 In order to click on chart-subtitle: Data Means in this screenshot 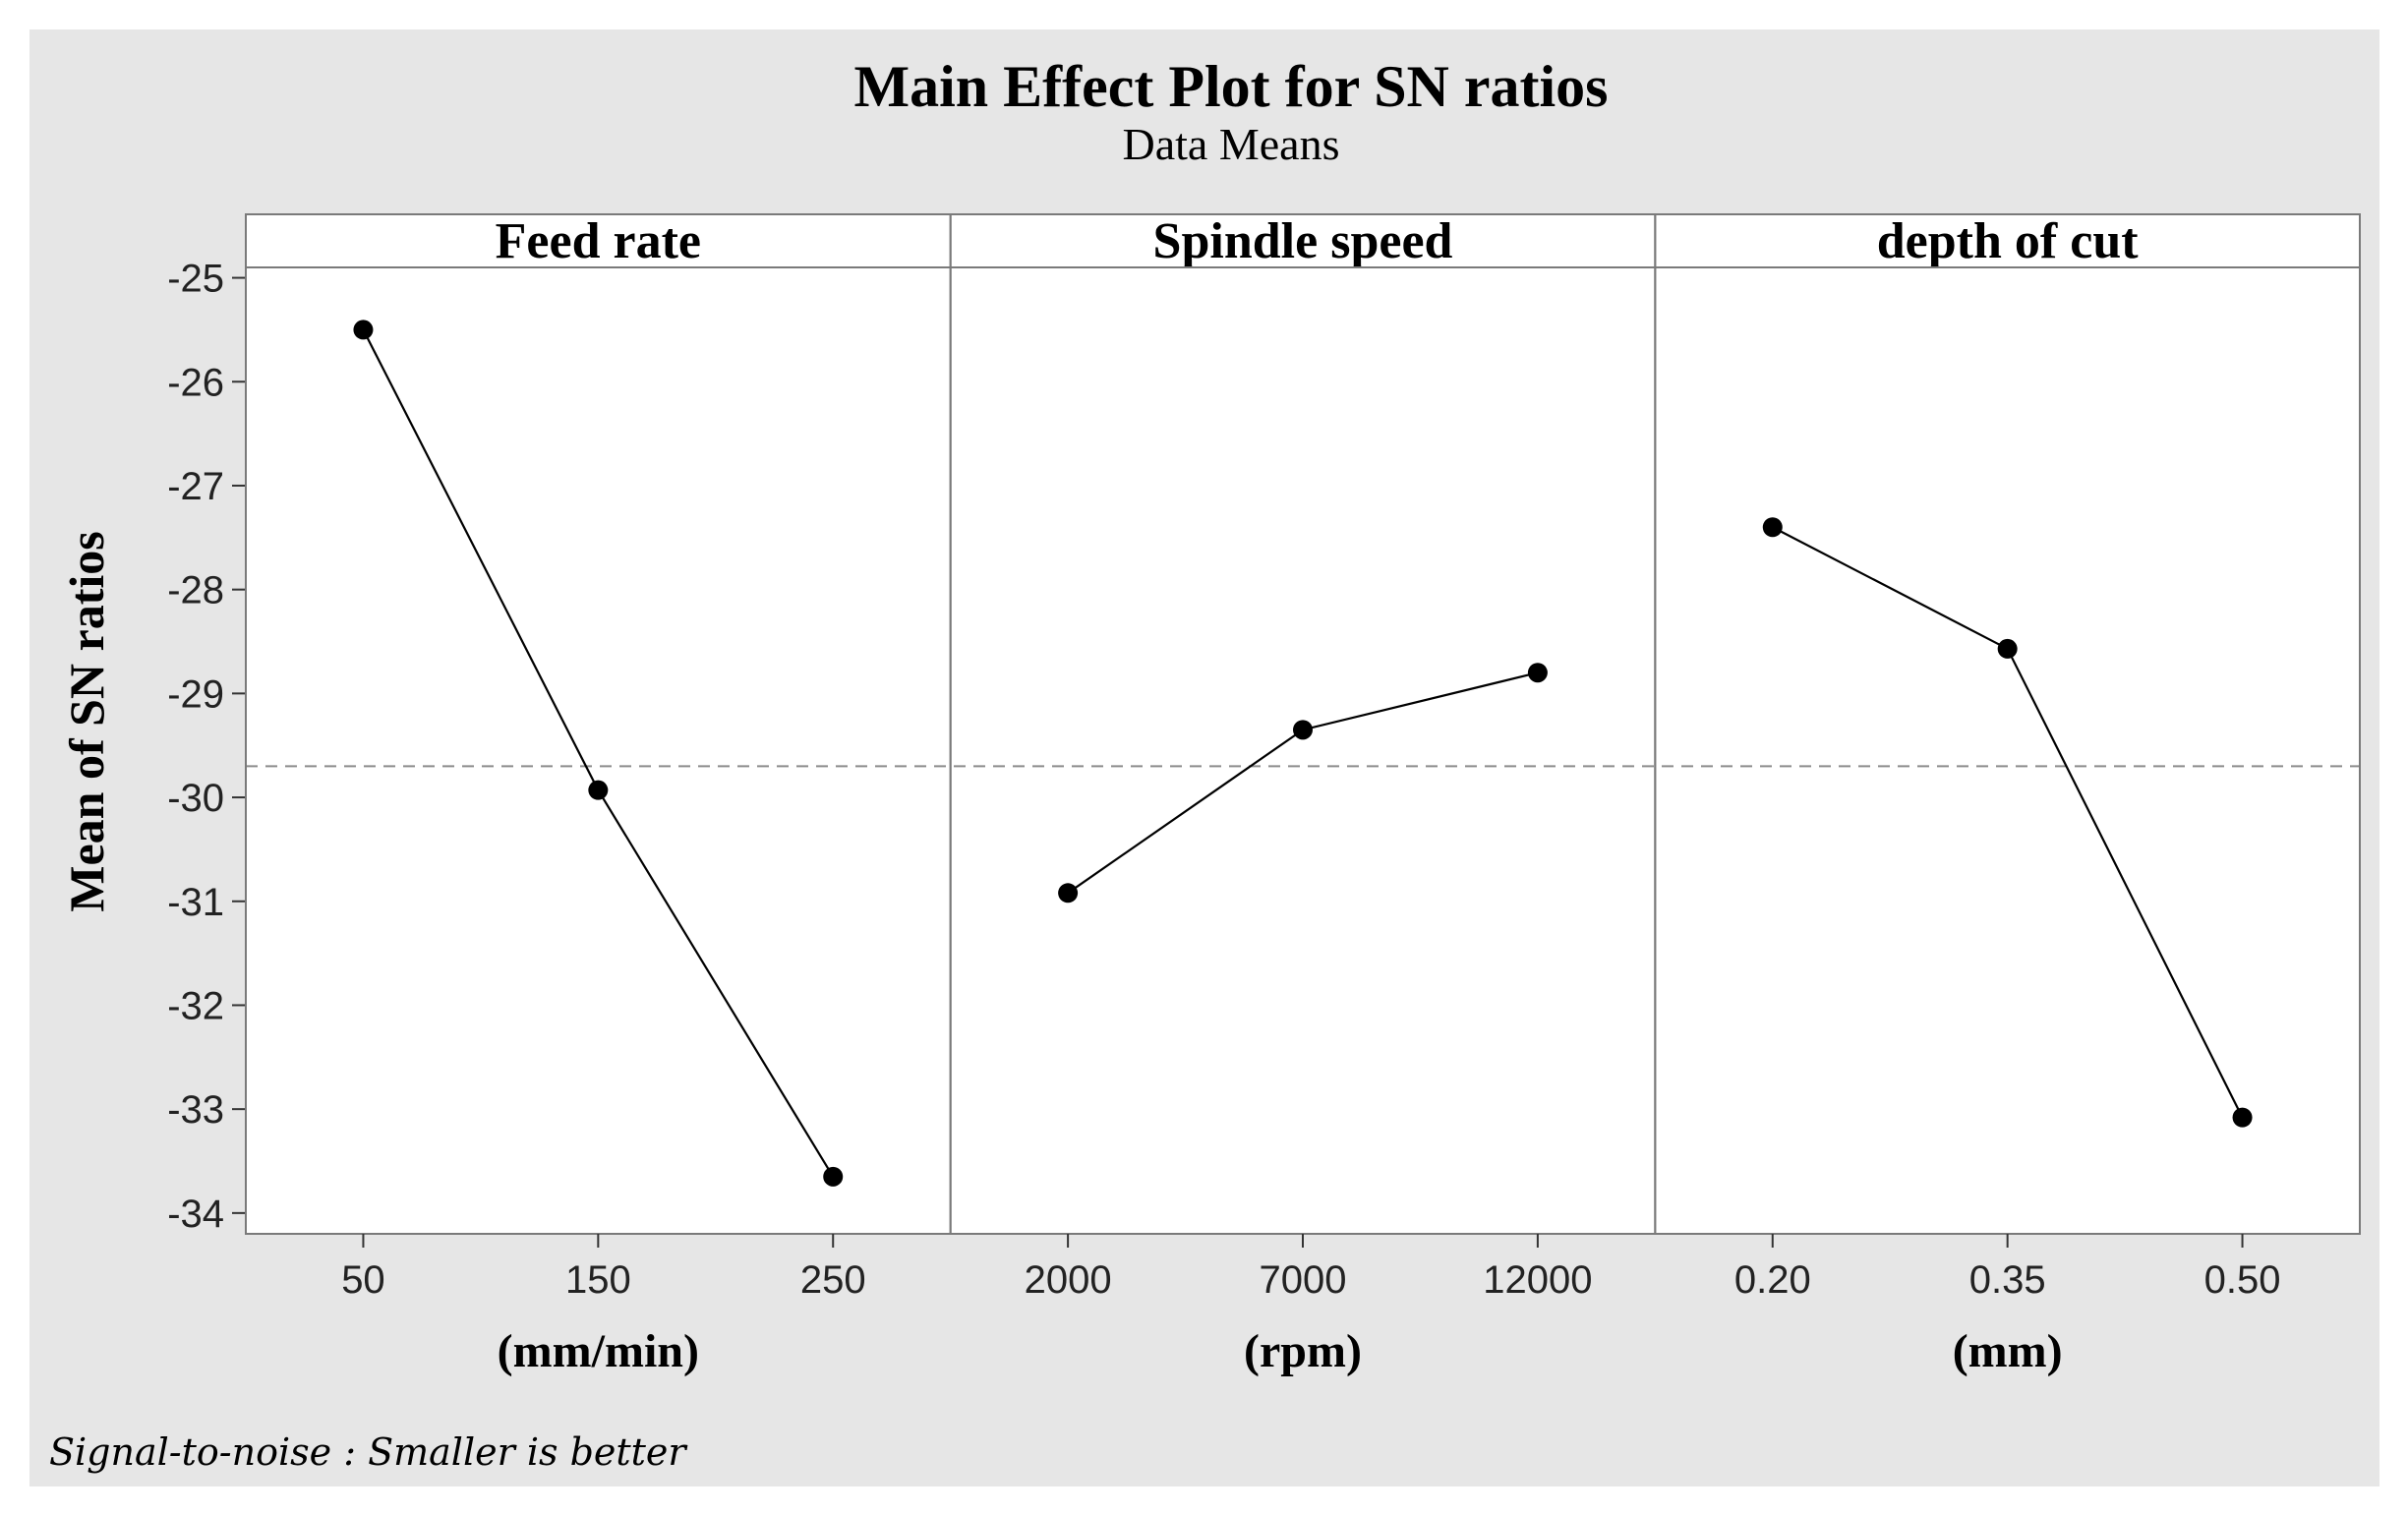, I will do `click(1231, 144)`.